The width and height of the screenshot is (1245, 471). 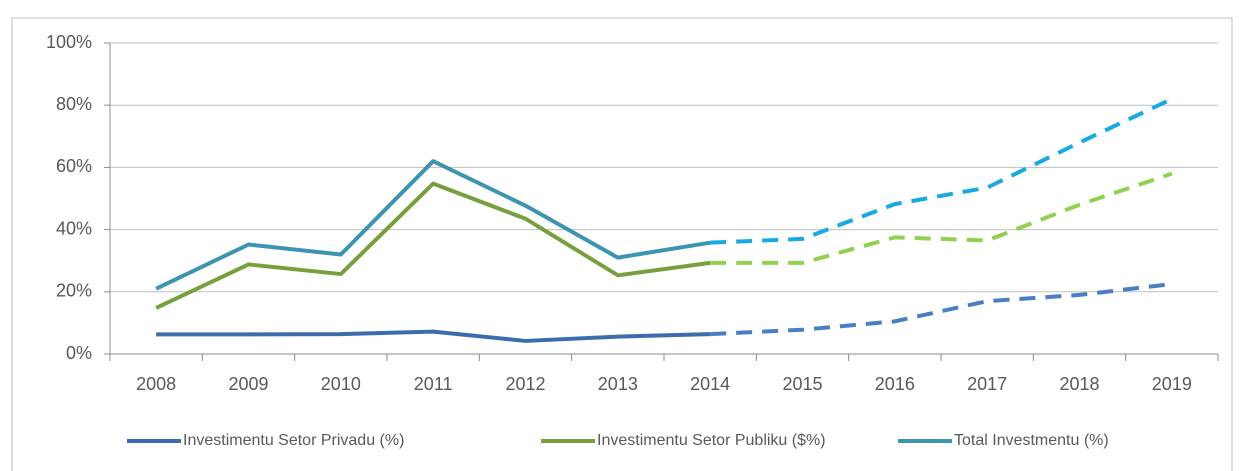 I want to click on legend-label: Investimentu Setor Publiku ($%), so click(x=711, y=440).